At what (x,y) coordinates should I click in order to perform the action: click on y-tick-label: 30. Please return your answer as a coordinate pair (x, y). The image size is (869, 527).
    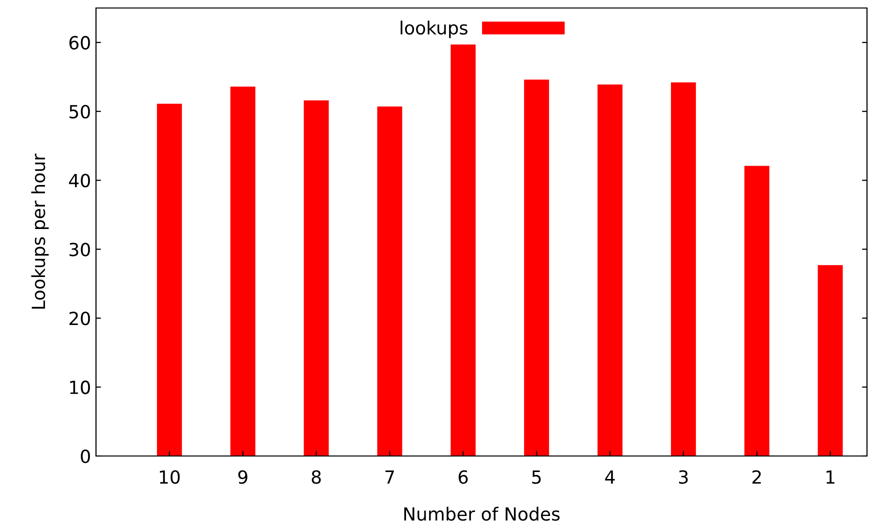
    Looking at the image, I should click on (80, 249).